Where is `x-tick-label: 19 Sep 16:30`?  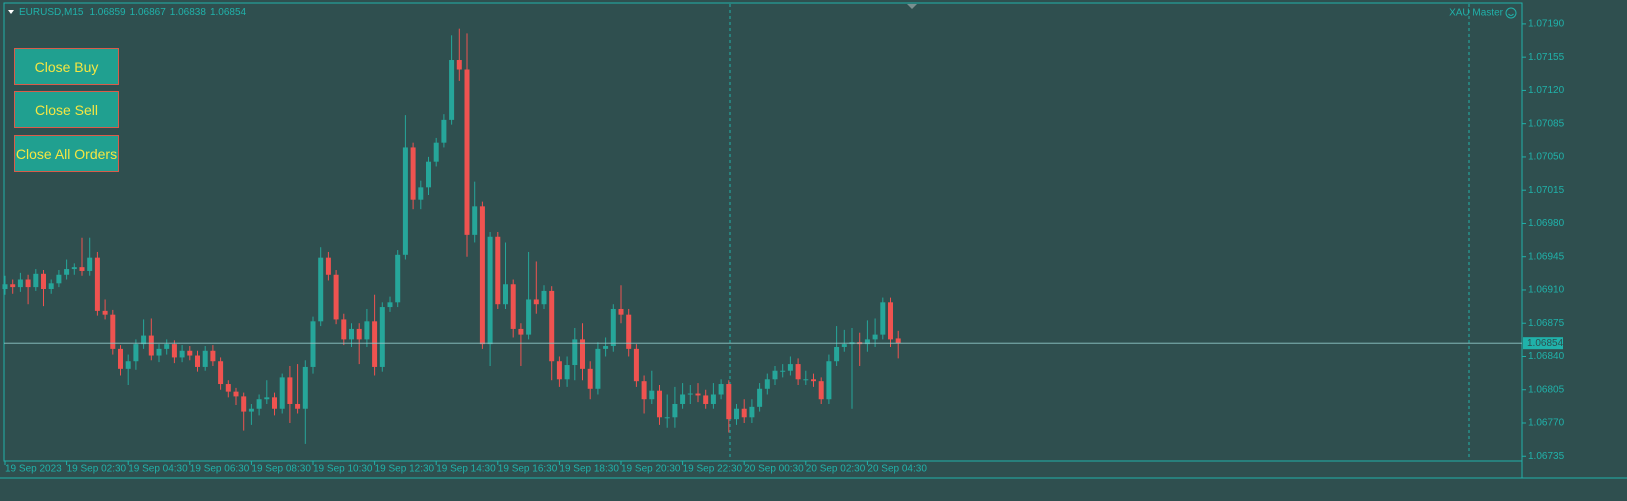 x-tick-label: 19 Sep 16:30 is located at coordinates (528, 469).